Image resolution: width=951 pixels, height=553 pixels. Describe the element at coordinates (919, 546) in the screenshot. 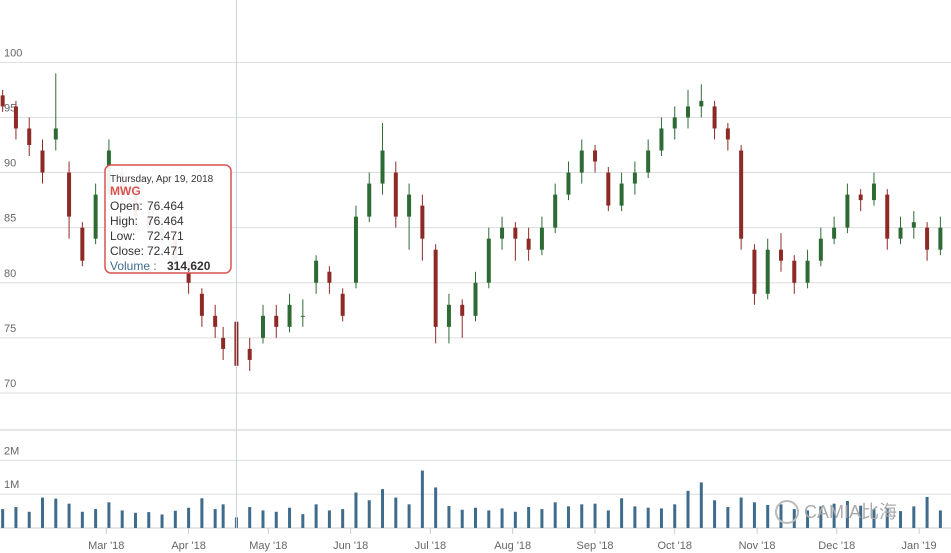

I see `x-tick-label: Jan '19` at that location.